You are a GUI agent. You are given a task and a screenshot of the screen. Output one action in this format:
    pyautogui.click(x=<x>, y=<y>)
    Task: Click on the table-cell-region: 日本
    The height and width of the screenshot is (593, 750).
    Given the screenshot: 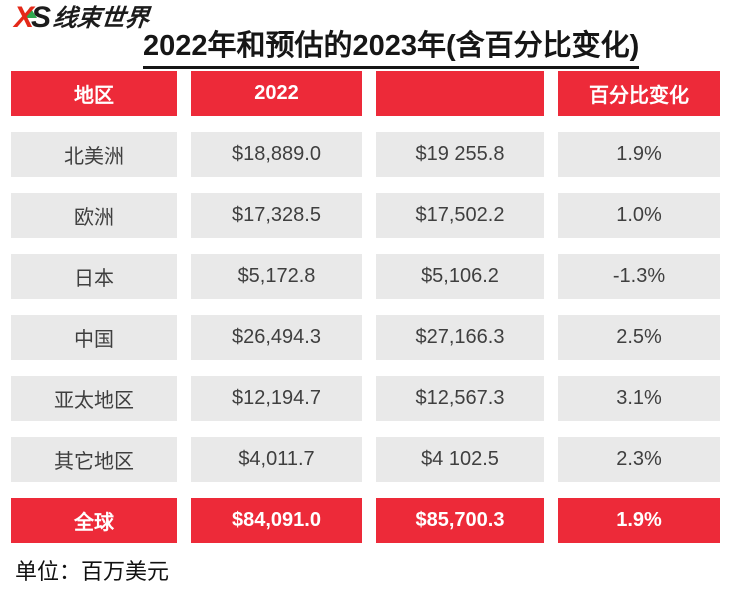 What is the action you would take?
    pyautogui.click(x=94, y=276)
    